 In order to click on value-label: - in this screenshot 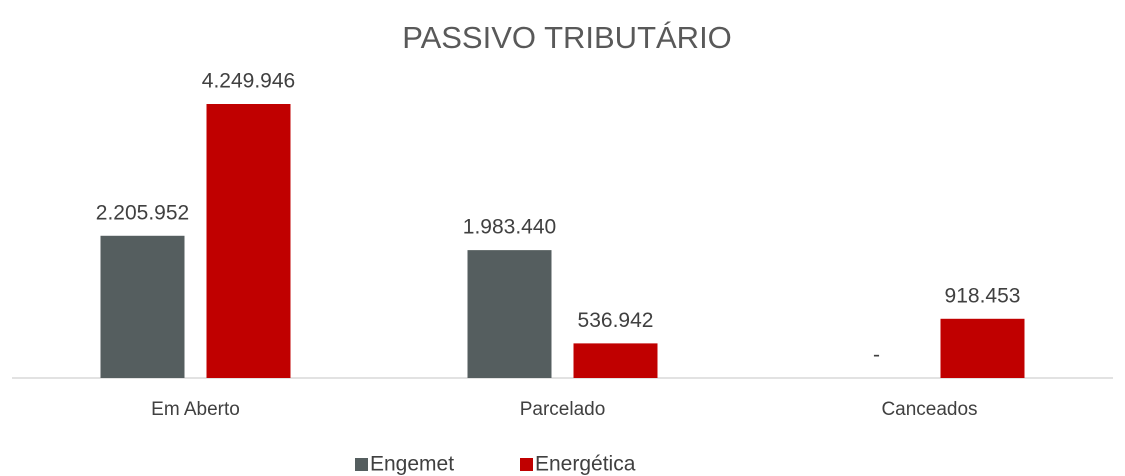, I will do `click(876, 355)`.